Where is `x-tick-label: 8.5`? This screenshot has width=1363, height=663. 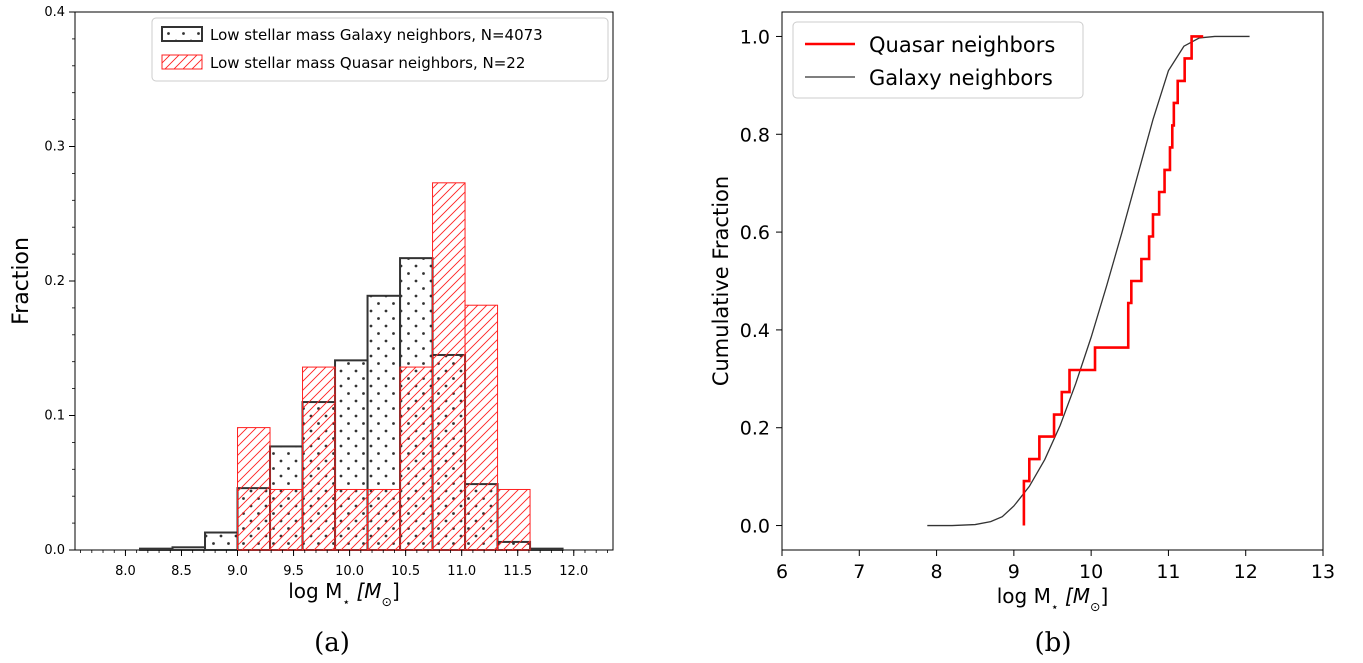
x-tick-label: 8.5 is located at coordinates (181, 571).